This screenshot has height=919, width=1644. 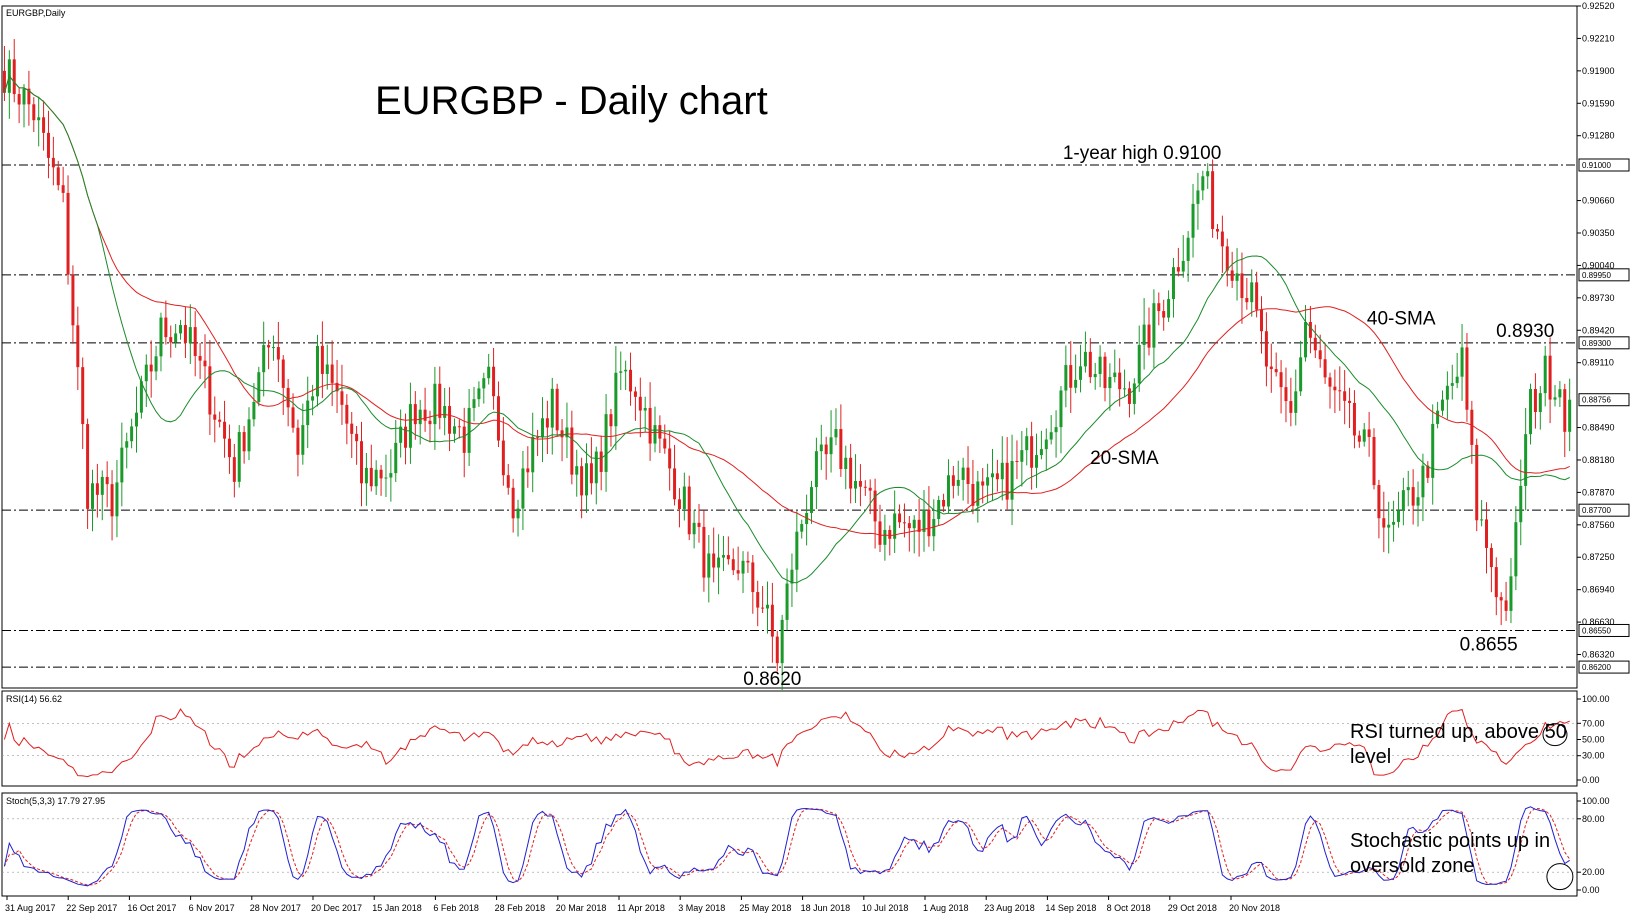 I want to click on x-tick-label: 10 Jul 2018, so click(x=885, y=908).